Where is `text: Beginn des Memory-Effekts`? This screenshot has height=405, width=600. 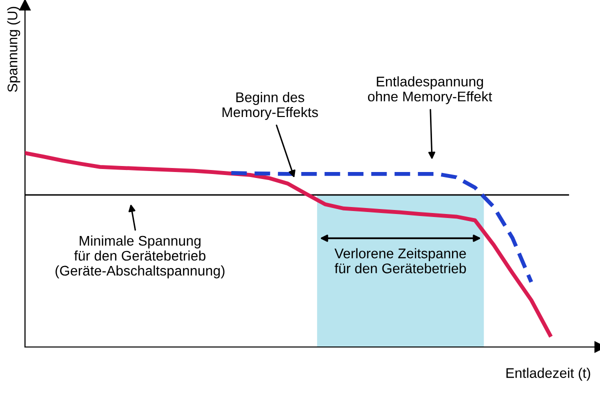 text: Beginn des Memory-Effekts is located at coordinates (270, 106).